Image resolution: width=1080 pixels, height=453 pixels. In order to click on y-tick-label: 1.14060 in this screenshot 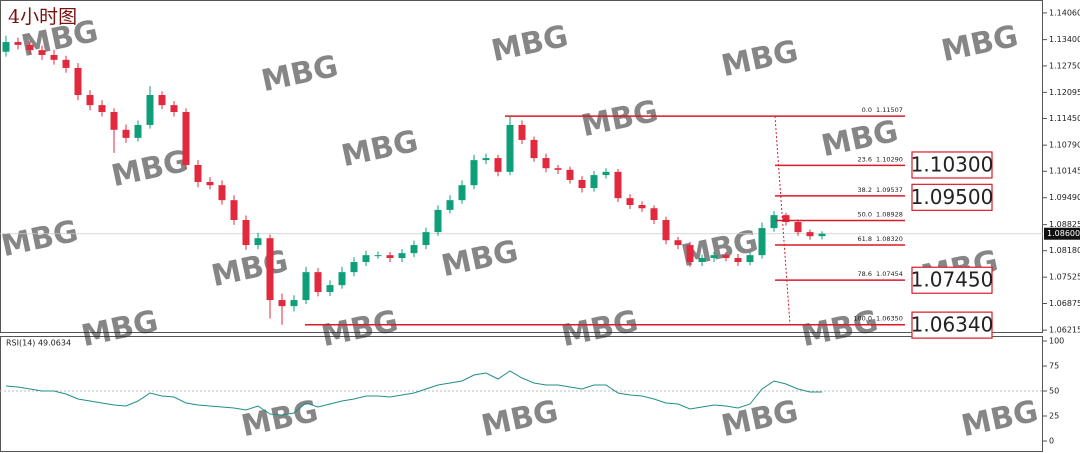, I will do `click(1064, 12)`.